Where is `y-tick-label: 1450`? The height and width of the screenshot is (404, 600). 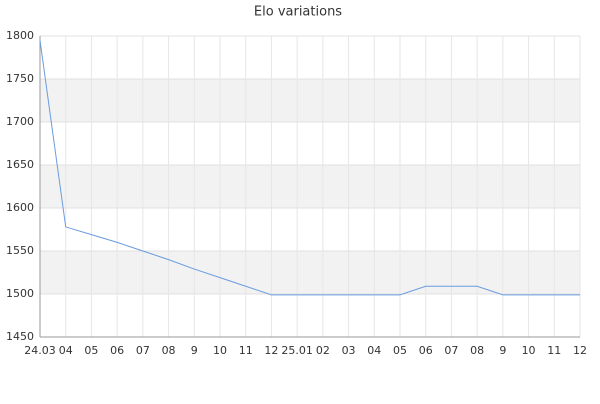 y-tick-label: 1450 is located at coordinates (20, 336).